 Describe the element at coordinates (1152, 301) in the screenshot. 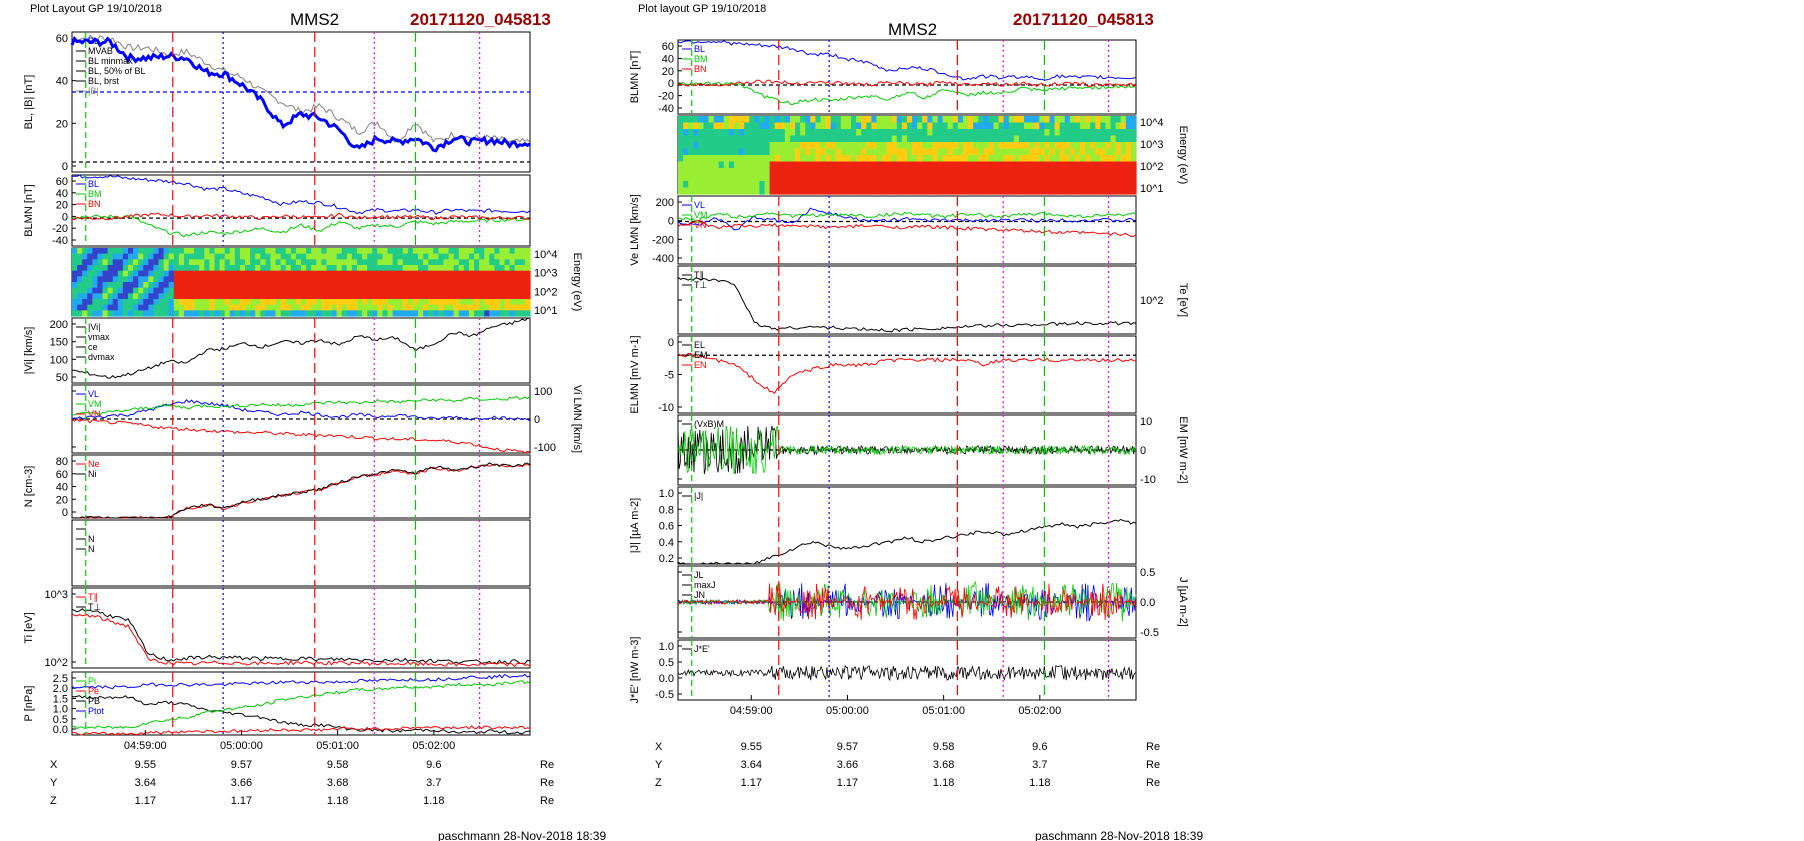

I see `y-tick-label: 10^2` at that location.